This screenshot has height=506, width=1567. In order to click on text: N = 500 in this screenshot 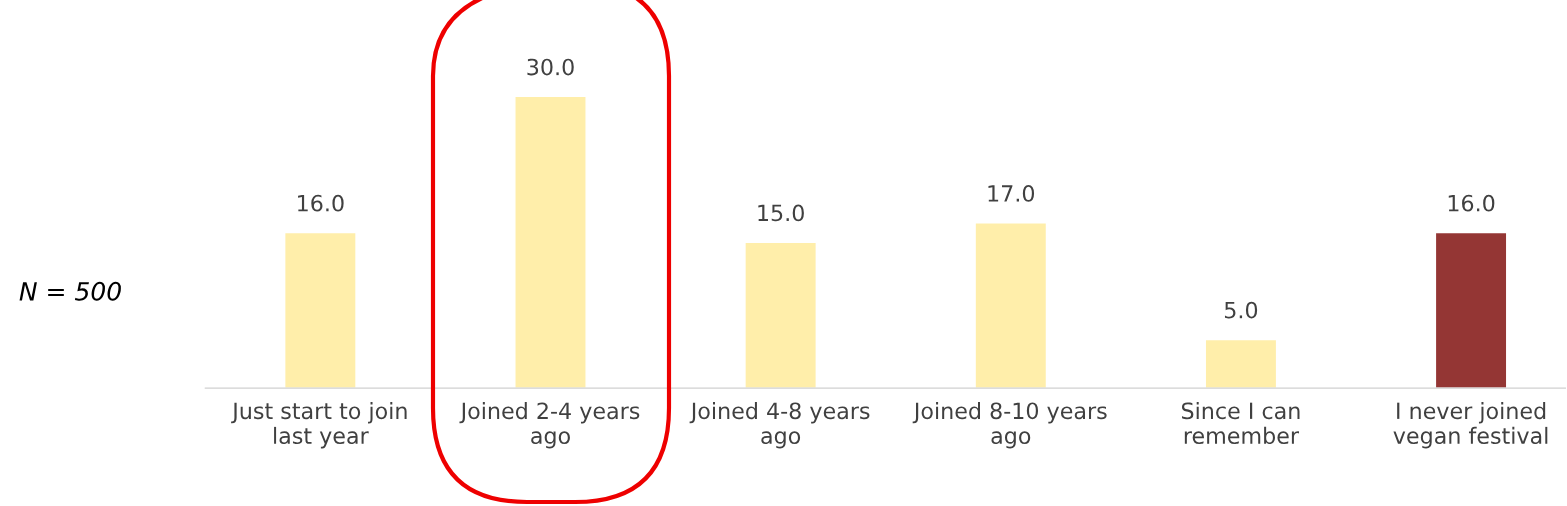, I will do `click(70, 291)`.